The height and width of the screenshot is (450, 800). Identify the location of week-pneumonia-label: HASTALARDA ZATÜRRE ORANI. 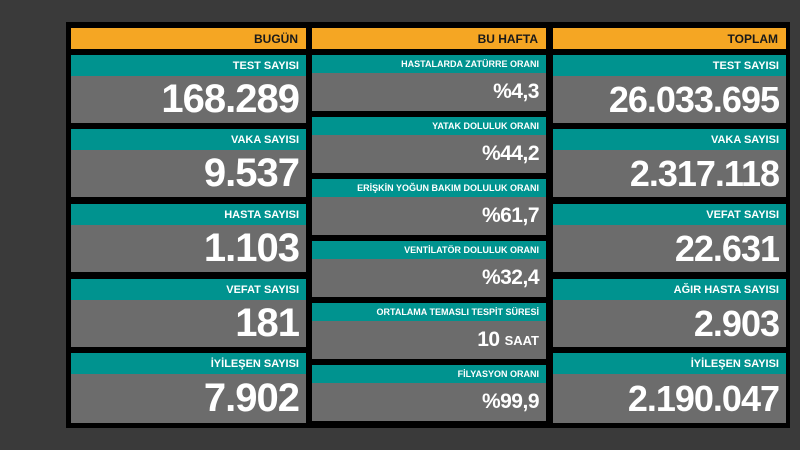
(429, 64).